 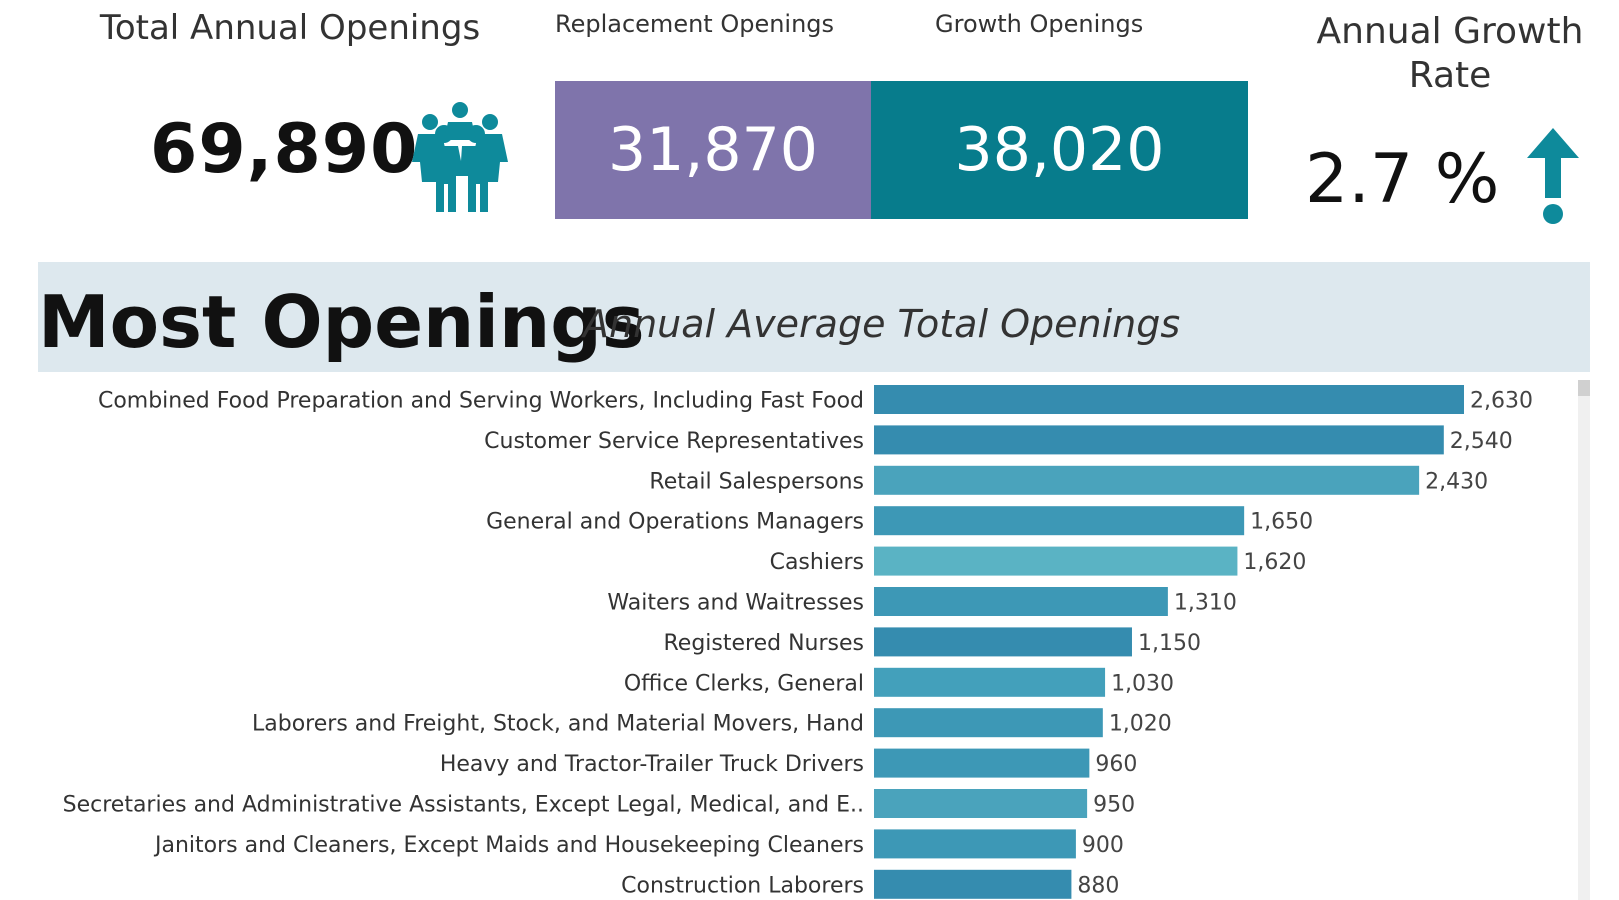 What do you see at coordinates (460, 157) in the screenshot?
I see `people-group-icon` at bounding box center [460, 157].